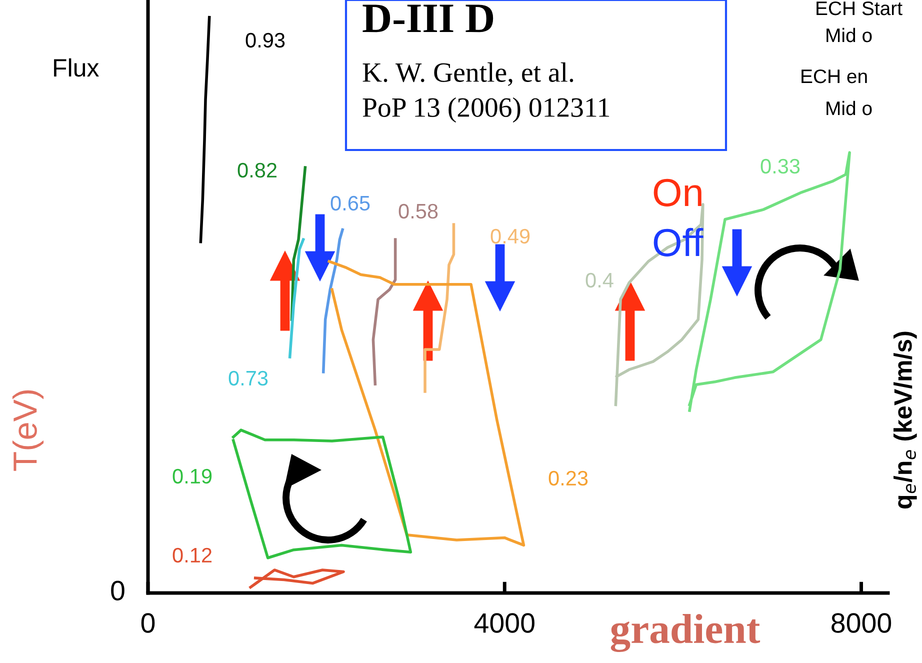 Image resolution: width=922 pixels, height=663 pixels. I want to click on series-label: 0.23, so click(568, 478).